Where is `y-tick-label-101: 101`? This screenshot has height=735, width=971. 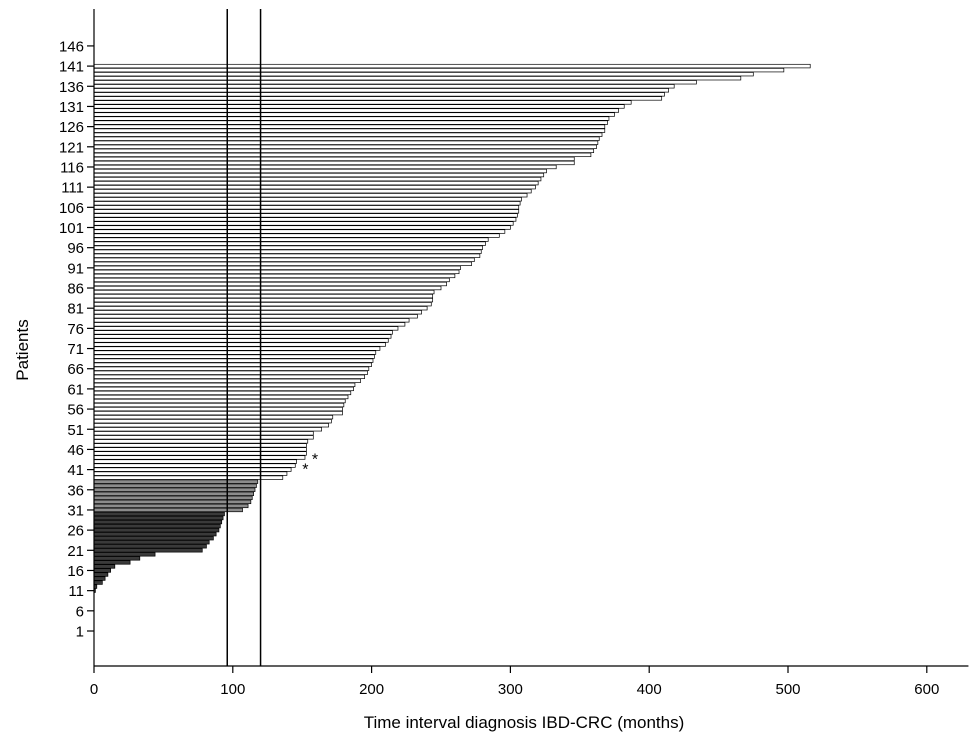 y-tick-label-101: 101 is located at coordinates (71, 228).